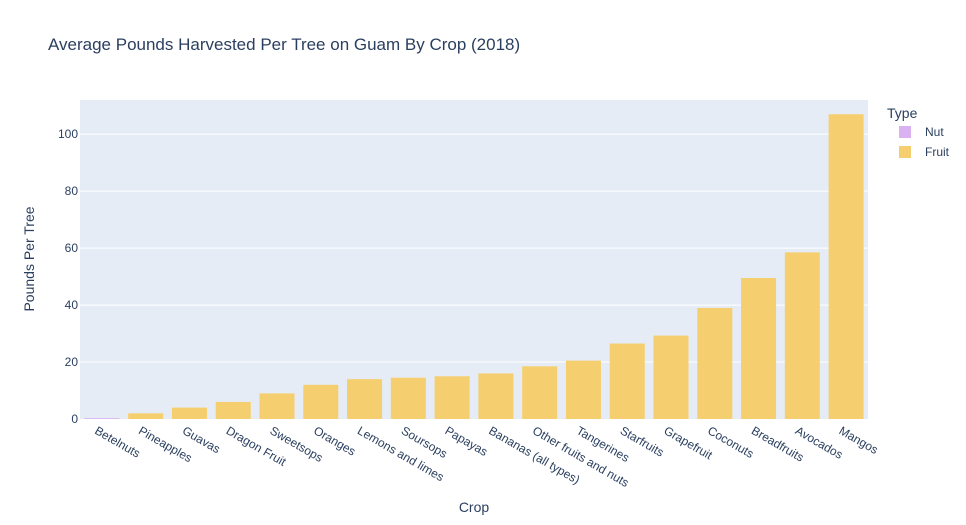  I want to click on bar-mangos, so click(846, 266).